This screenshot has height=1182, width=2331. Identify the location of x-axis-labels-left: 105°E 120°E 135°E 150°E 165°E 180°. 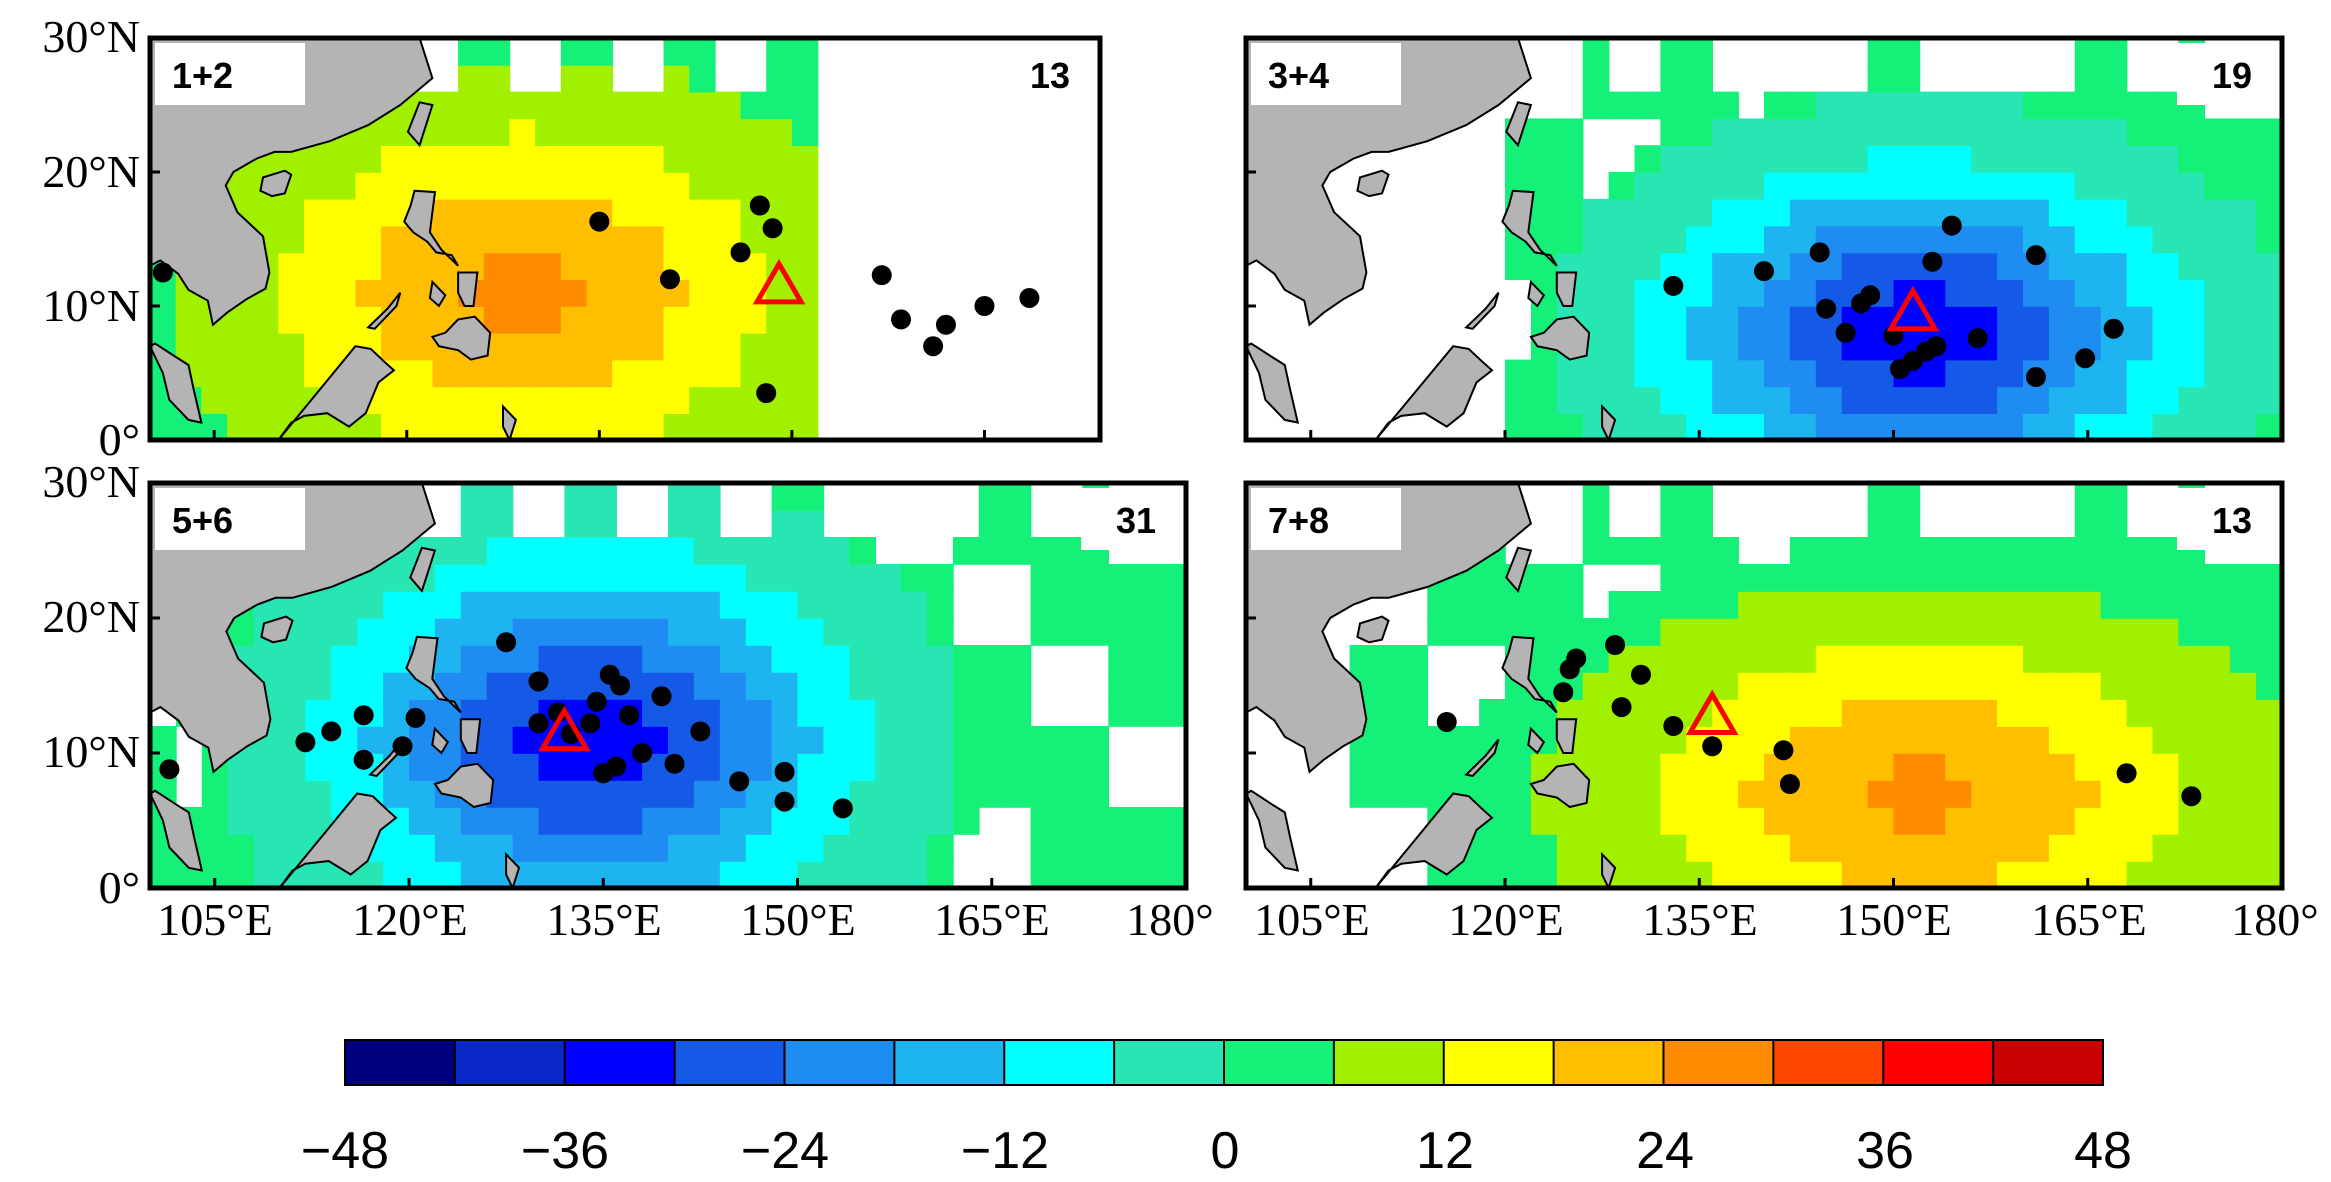
(685, 919).